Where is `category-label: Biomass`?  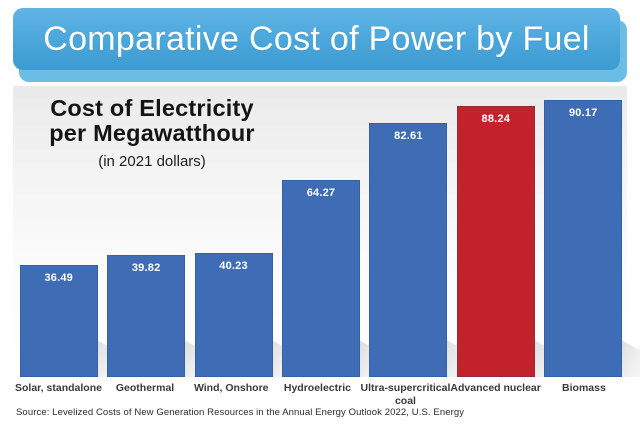
category-label: Biomass is located at coordinates (584, 388).